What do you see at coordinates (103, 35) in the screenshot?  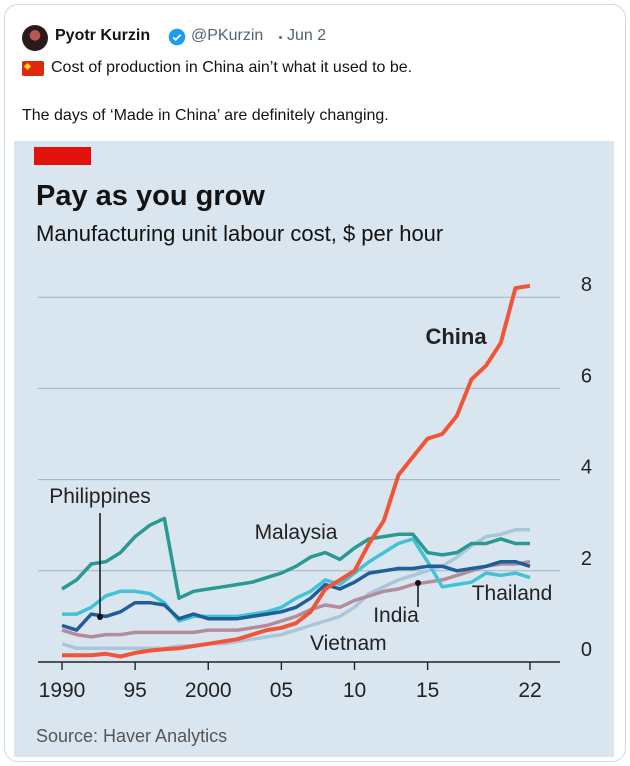 I see `author-name: Pyotr Kurzin` at bounding box center [103, 35].